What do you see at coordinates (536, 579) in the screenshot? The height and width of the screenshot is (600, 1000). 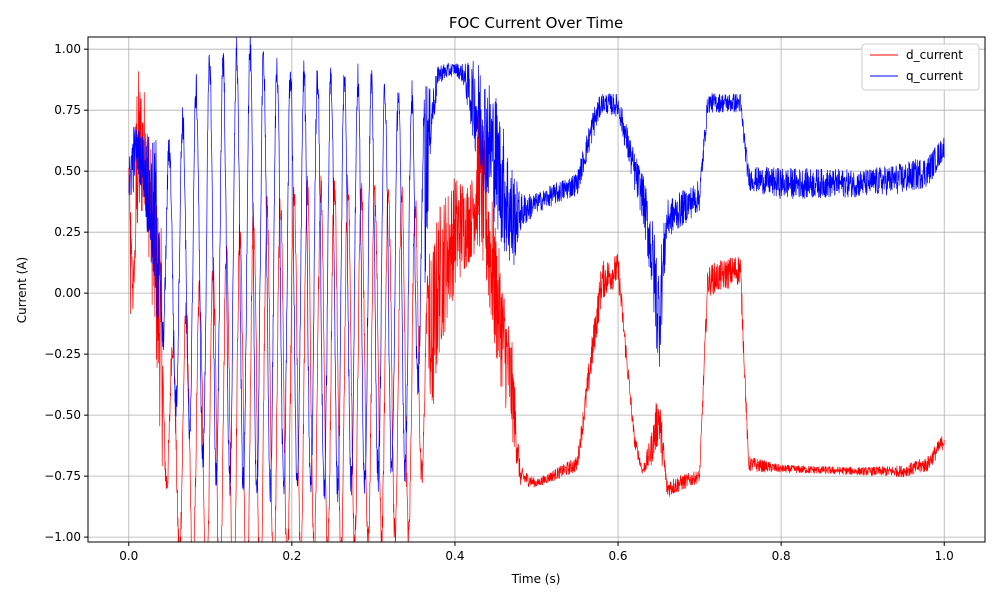 I see `x-axis-label: Time (s)` at bounding box center [536, 579].